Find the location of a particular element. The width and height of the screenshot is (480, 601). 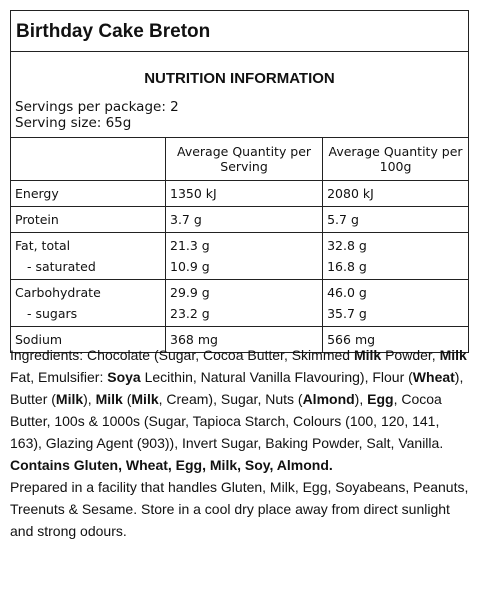

serving-size: Serving size: 65g is located at coordinates (73, 123).